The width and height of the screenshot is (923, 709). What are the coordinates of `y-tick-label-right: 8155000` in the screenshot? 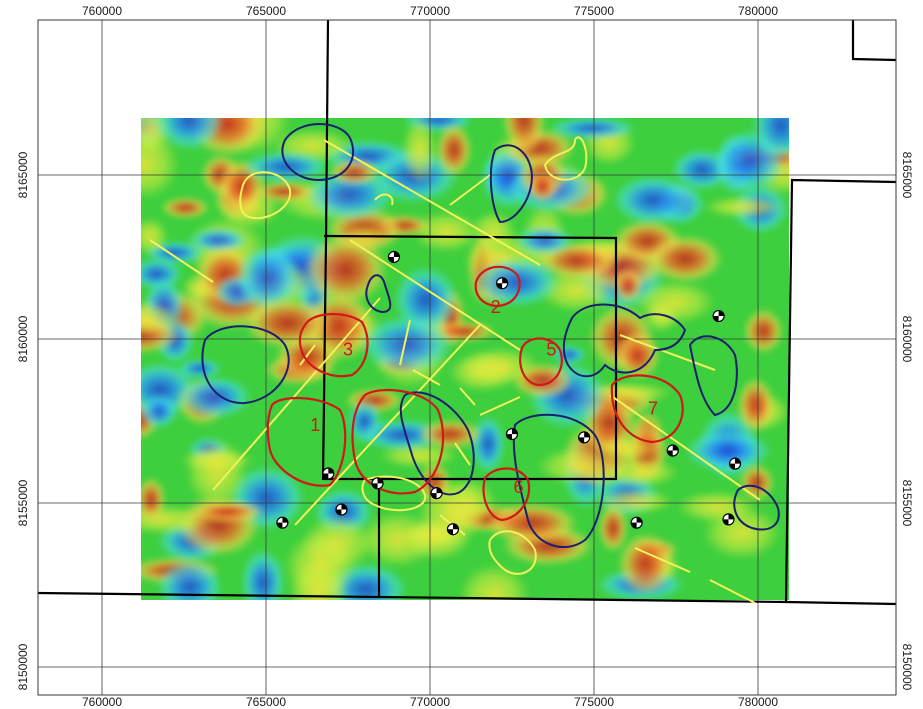 It's located at (907, 503).